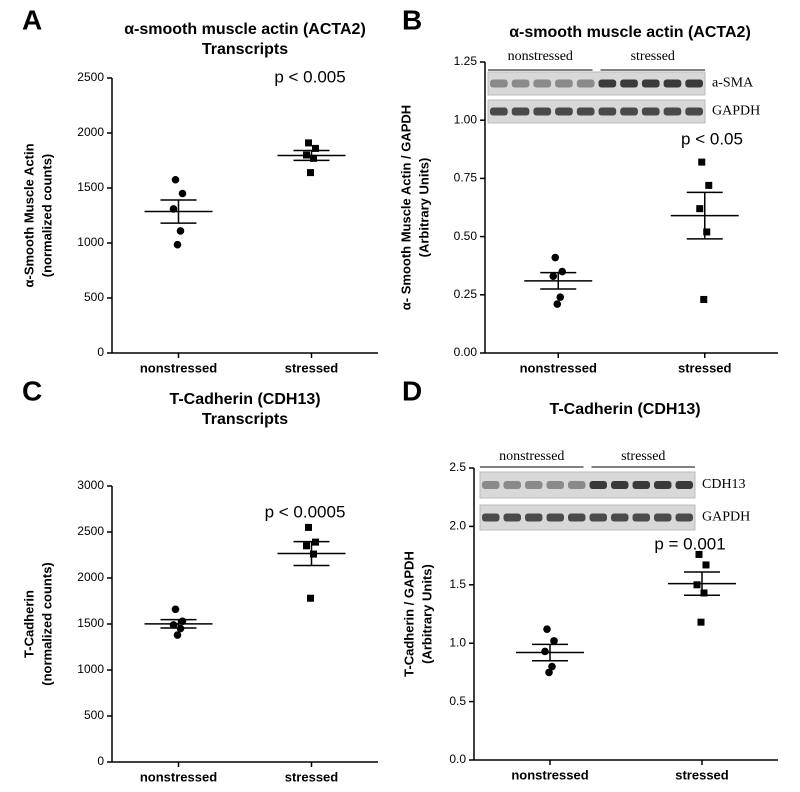 The image size is (800, 792). Describe the element at coordinates (457, 701) in the screenshot. I see `y-tick-label: 0.5` at that location.